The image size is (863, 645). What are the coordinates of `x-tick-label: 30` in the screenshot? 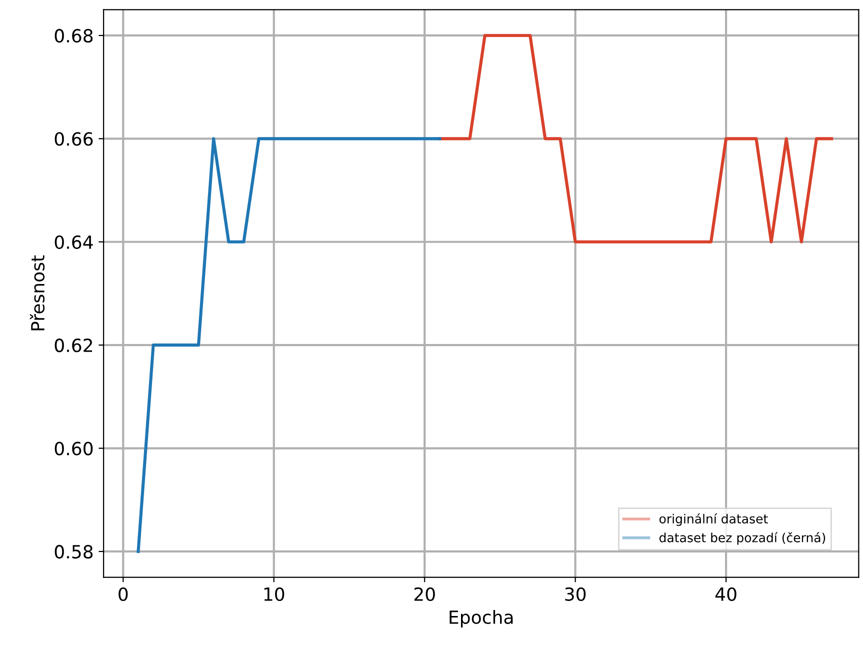 It's located at (575, 594).